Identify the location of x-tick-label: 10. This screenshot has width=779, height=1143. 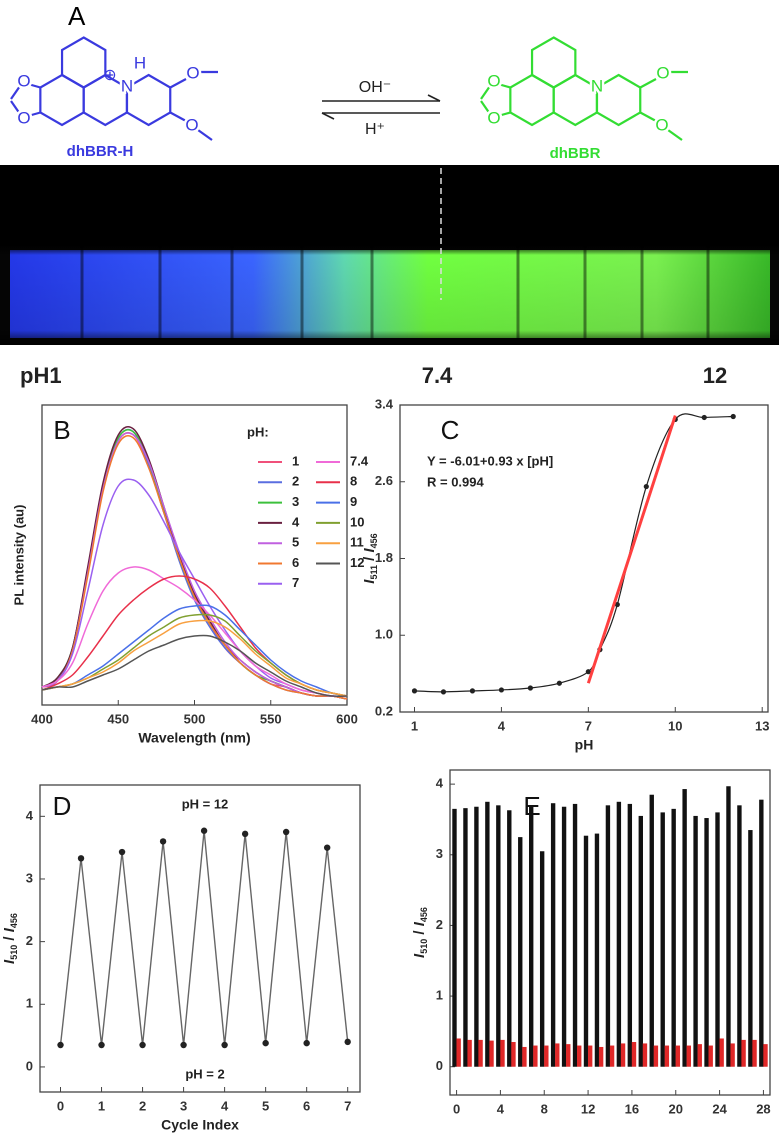
(675, 725).